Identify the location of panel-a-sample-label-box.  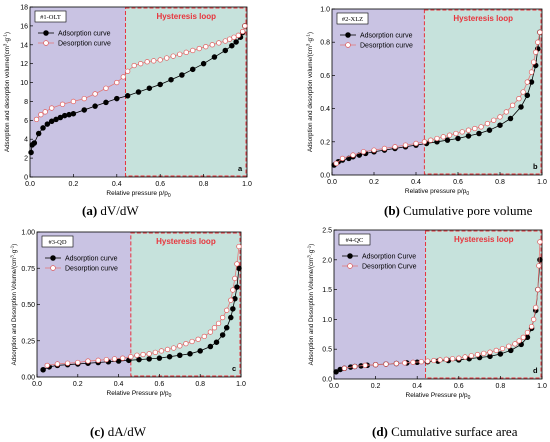
(50, 16).